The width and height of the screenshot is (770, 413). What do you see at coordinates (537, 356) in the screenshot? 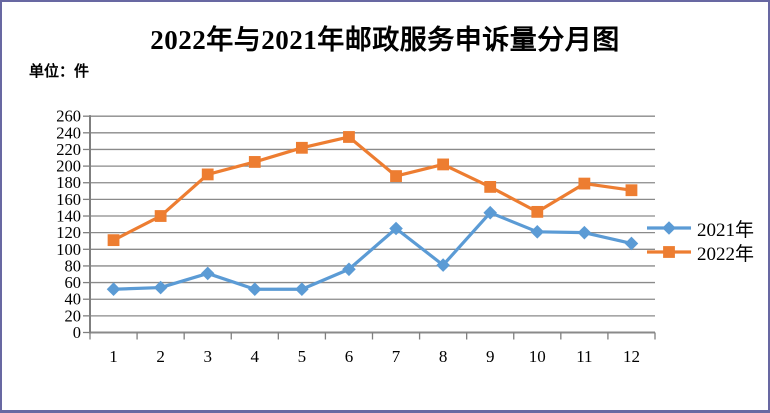
I see `x-axis-tick-label: 10` at bounding box center [537, 356].